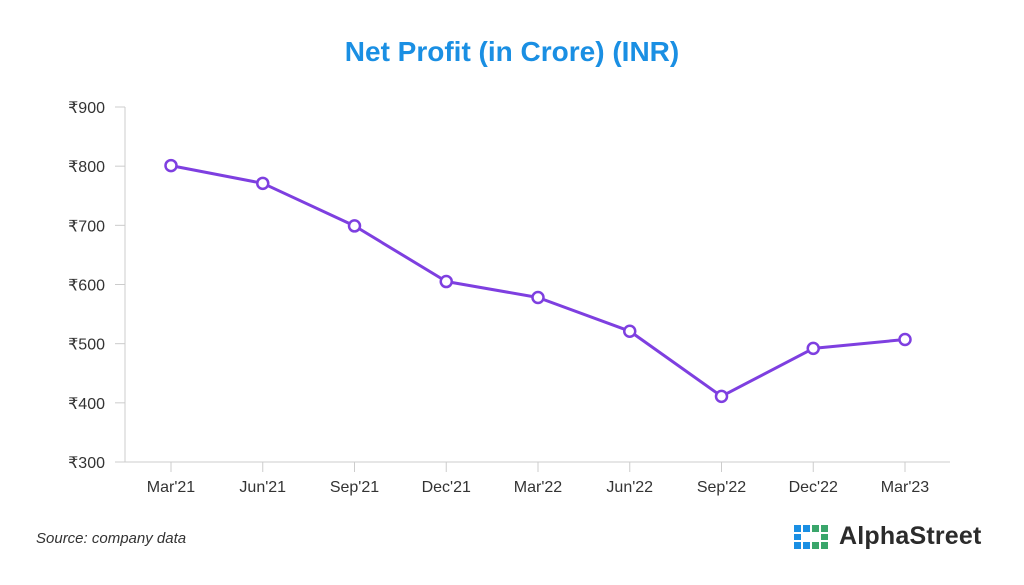 The width and height of the screenshot is (1024, 585). I want to click on y-tick-label: ₹900, so click(86, 108).